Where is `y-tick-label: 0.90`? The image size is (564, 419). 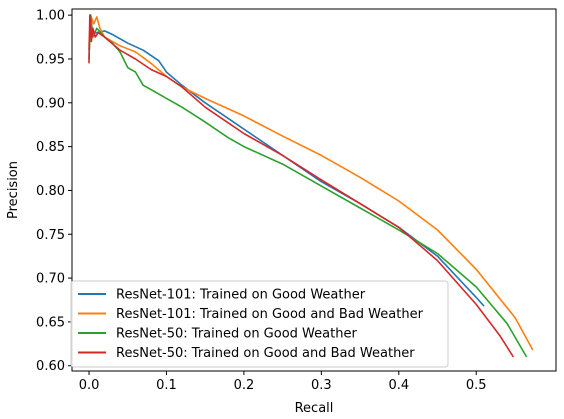
y-tick-label: 0.90 is located at coordinates (50, 103).